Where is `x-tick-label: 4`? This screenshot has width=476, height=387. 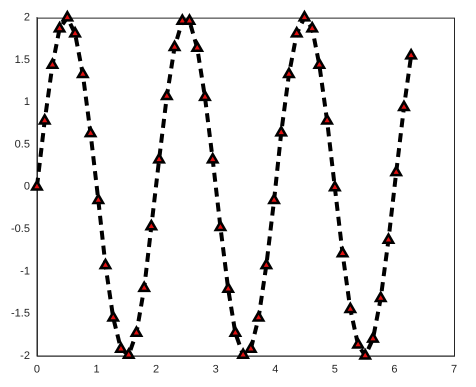 x-tick-label: 4 is located at coordinates (275, 369).